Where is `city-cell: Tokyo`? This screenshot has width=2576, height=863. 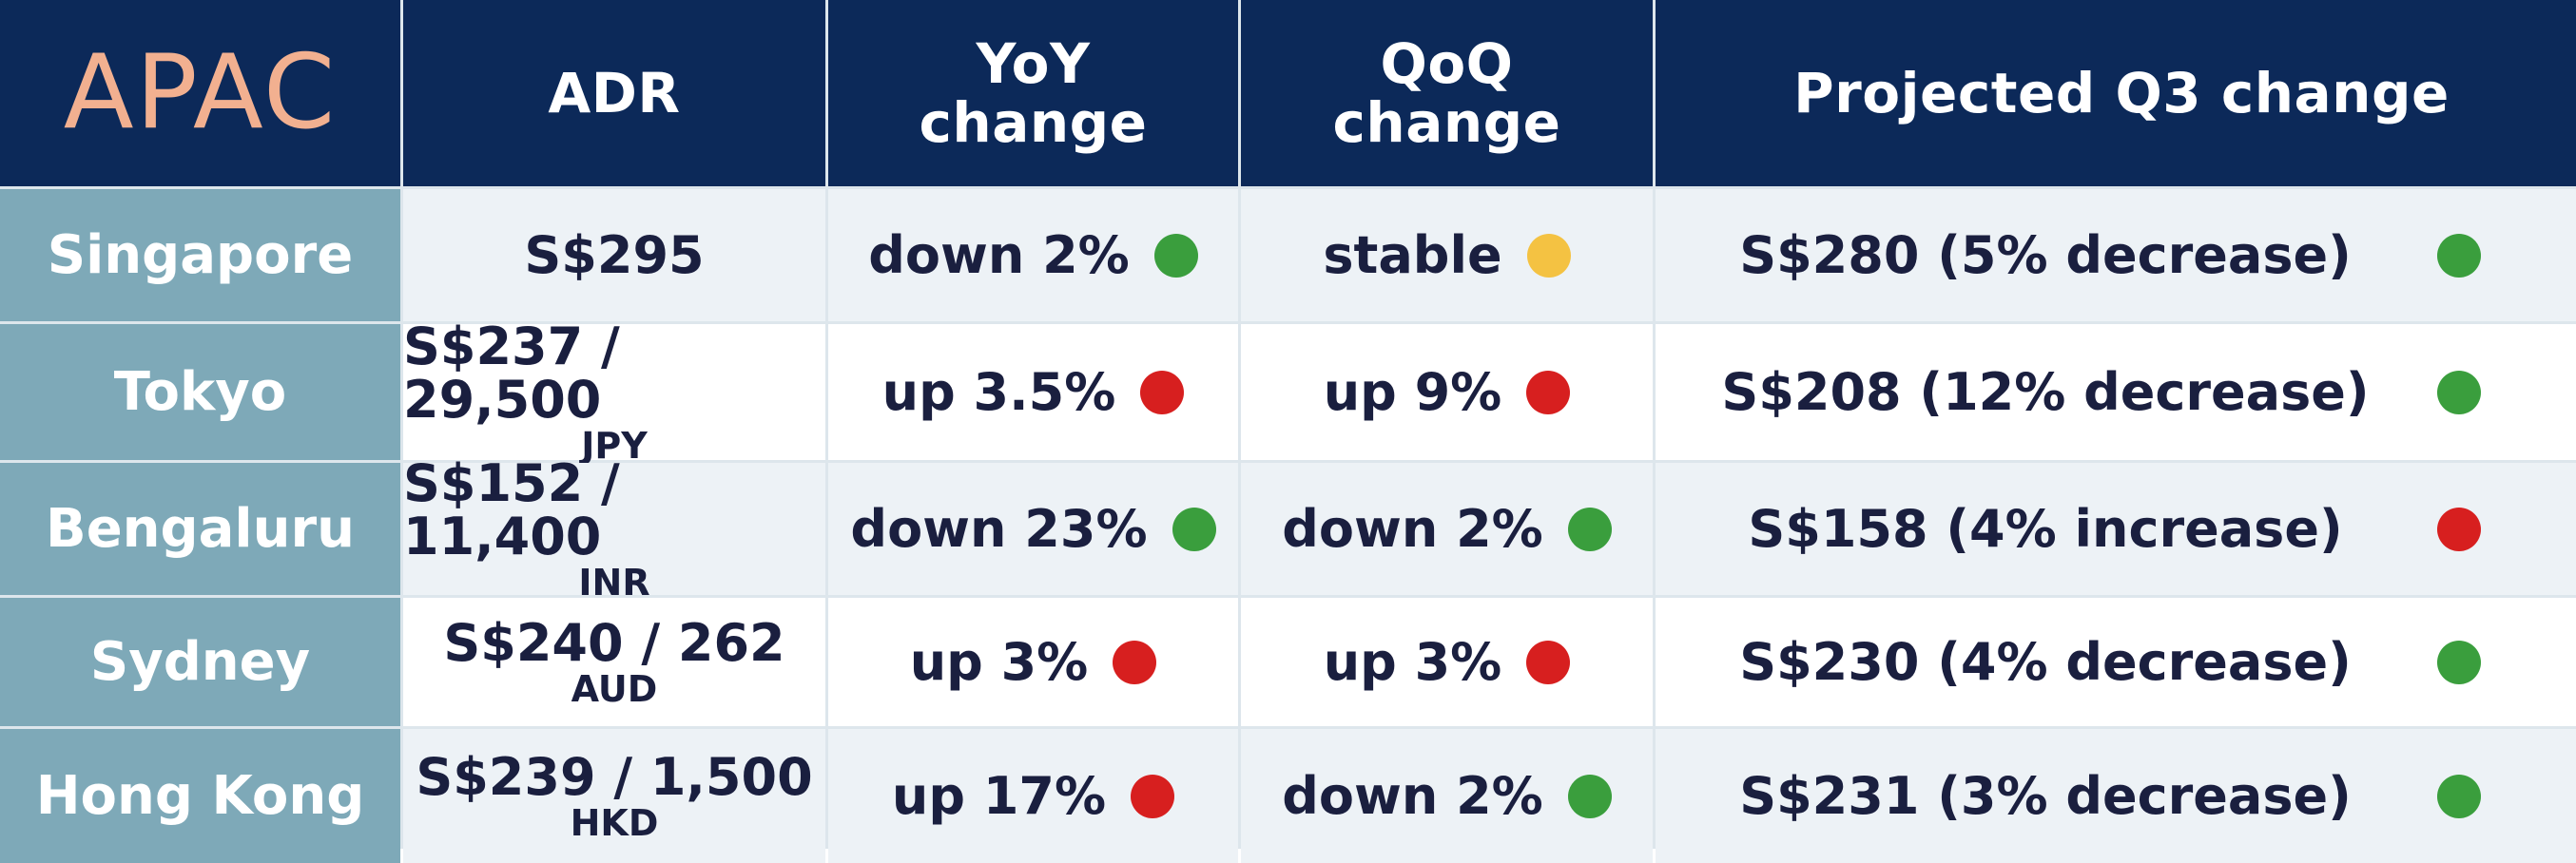
city-cell: Tokyo is located at coordinates (200, 392).